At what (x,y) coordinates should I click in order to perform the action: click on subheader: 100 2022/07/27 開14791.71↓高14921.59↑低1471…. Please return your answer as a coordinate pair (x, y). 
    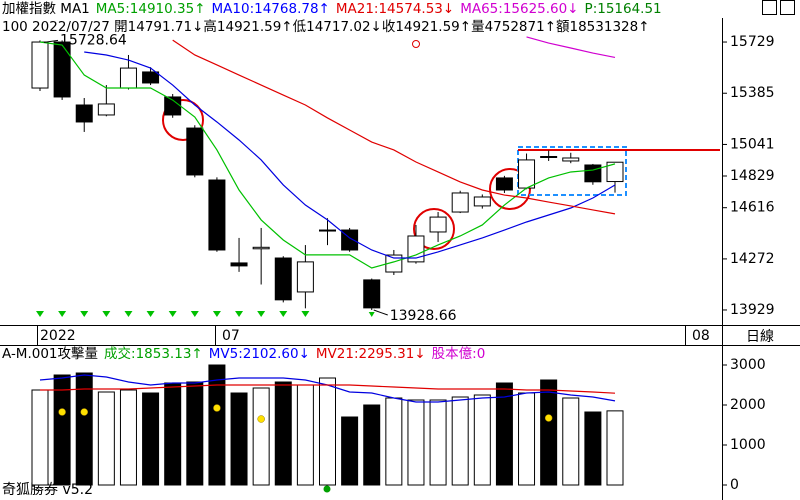
    Looking at the image, I should click on (326, 26).